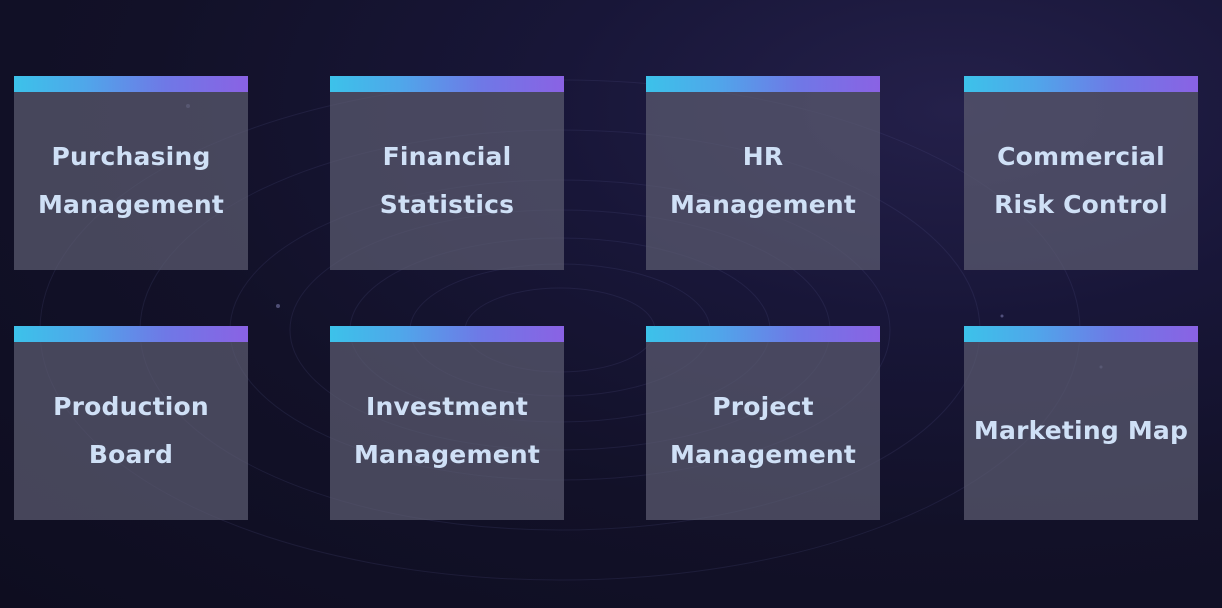  What do you see at coordinates (1081, 430) in the screenshot?
I see `tile-label: Marketing Map` at bounding box center [1081, 430].